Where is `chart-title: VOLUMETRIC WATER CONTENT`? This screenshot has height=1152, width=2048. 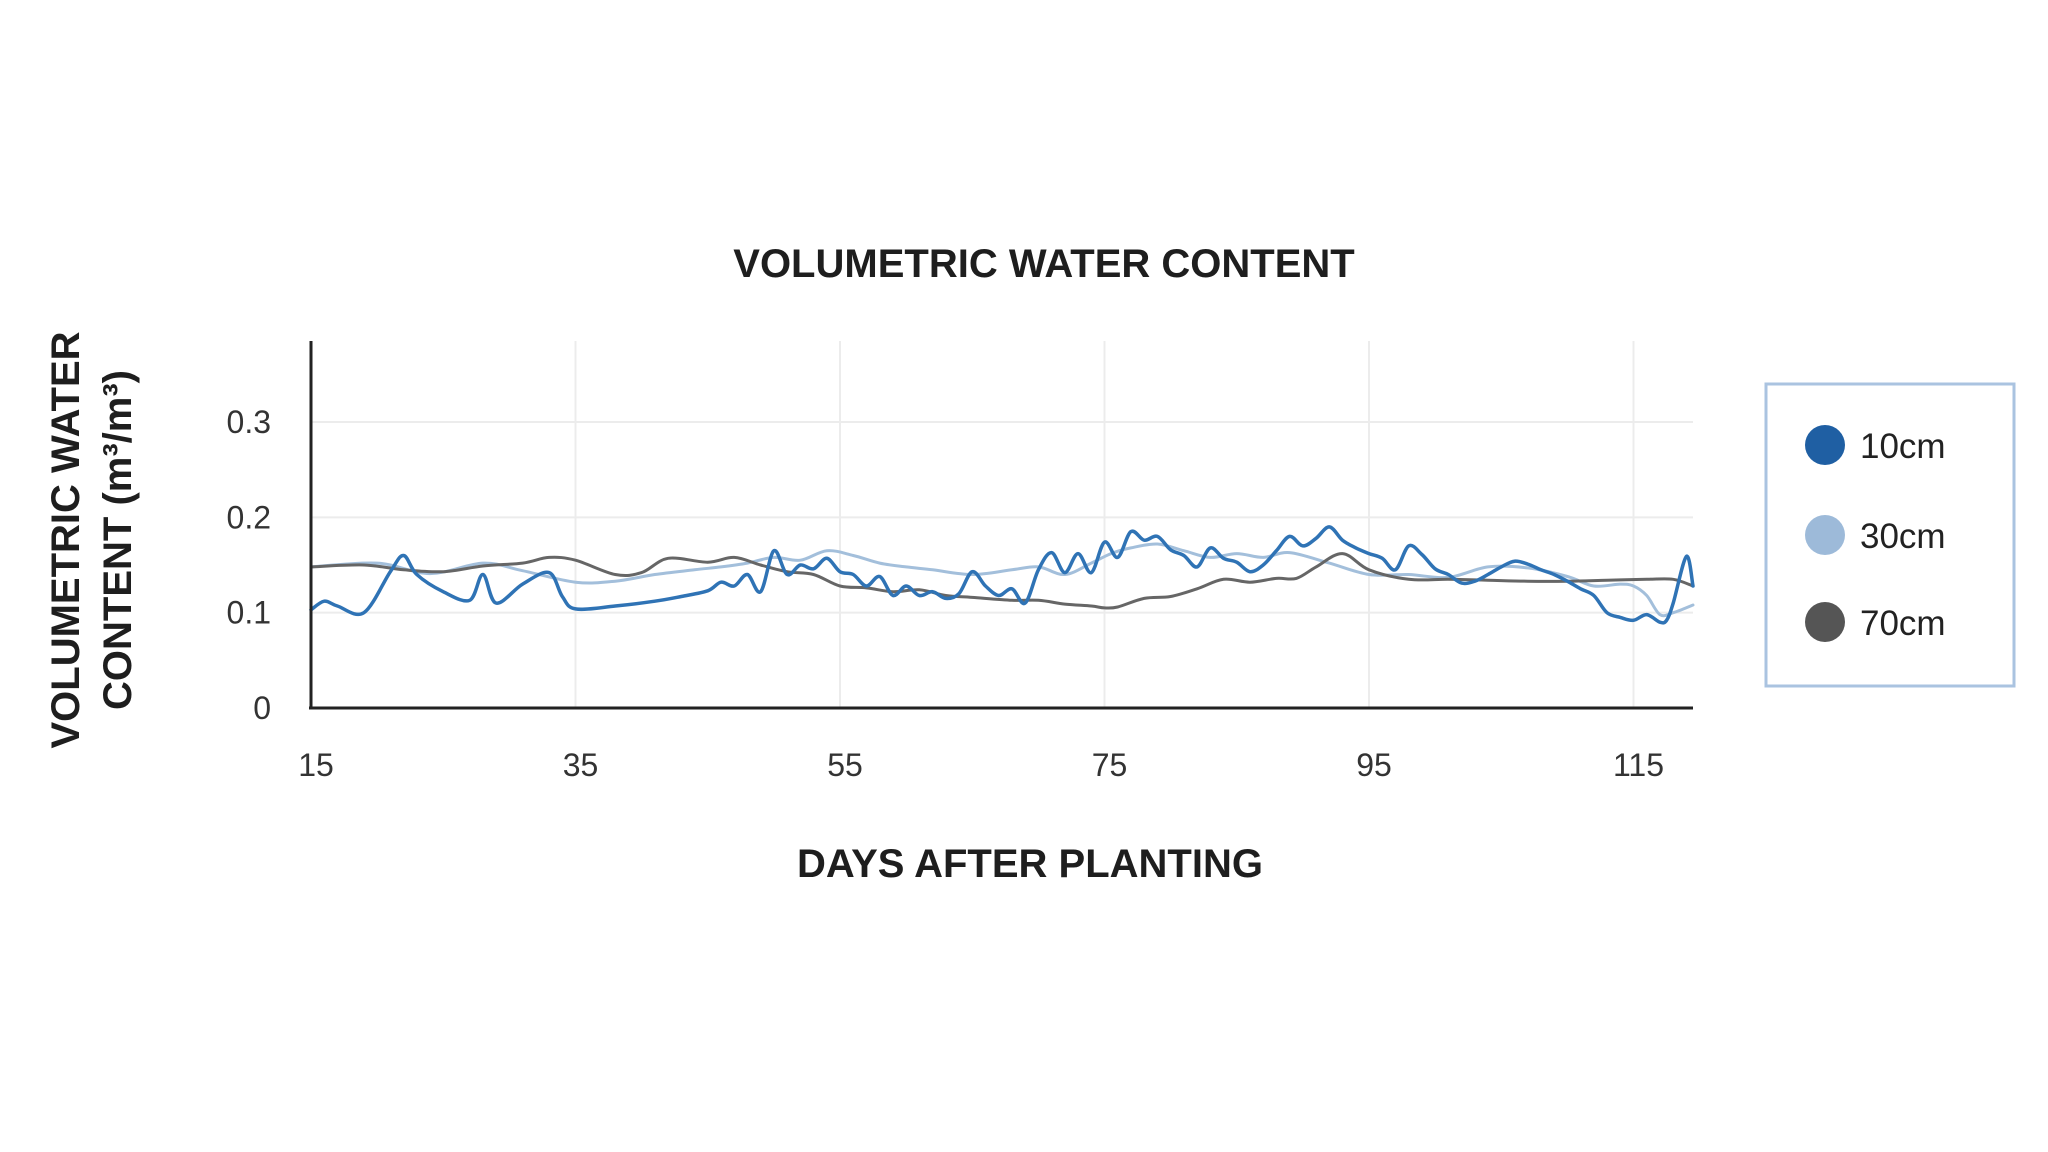 chart-title: VOLUMETRIC WATER CONTENT is located at coordinates (1043, 264).